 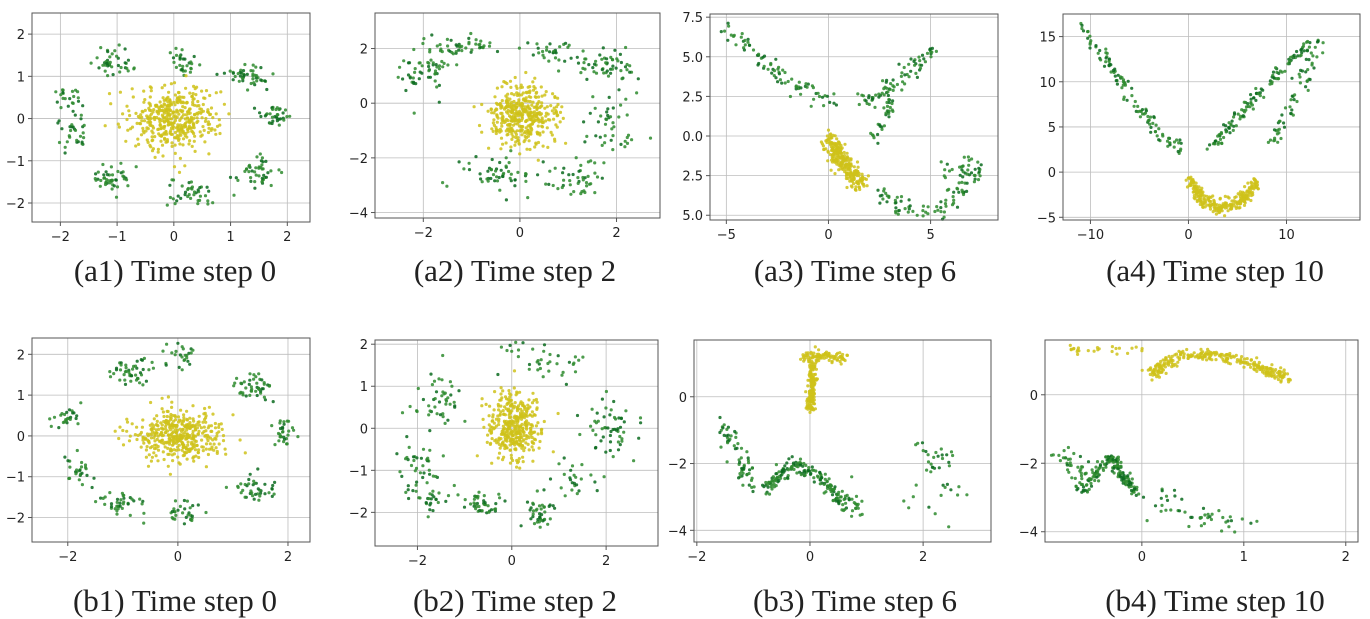 What do you see at coordinates (515, 270) in the screenshot?
I see `caption-a2: (a2) Time step 2` at bounding box center [515, 270].